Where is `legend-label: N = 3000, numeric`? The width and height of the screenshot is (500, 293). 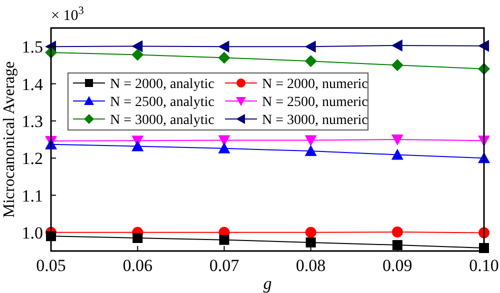
legend-label: N = 3000, numeric is located at coordinates (315, 120).